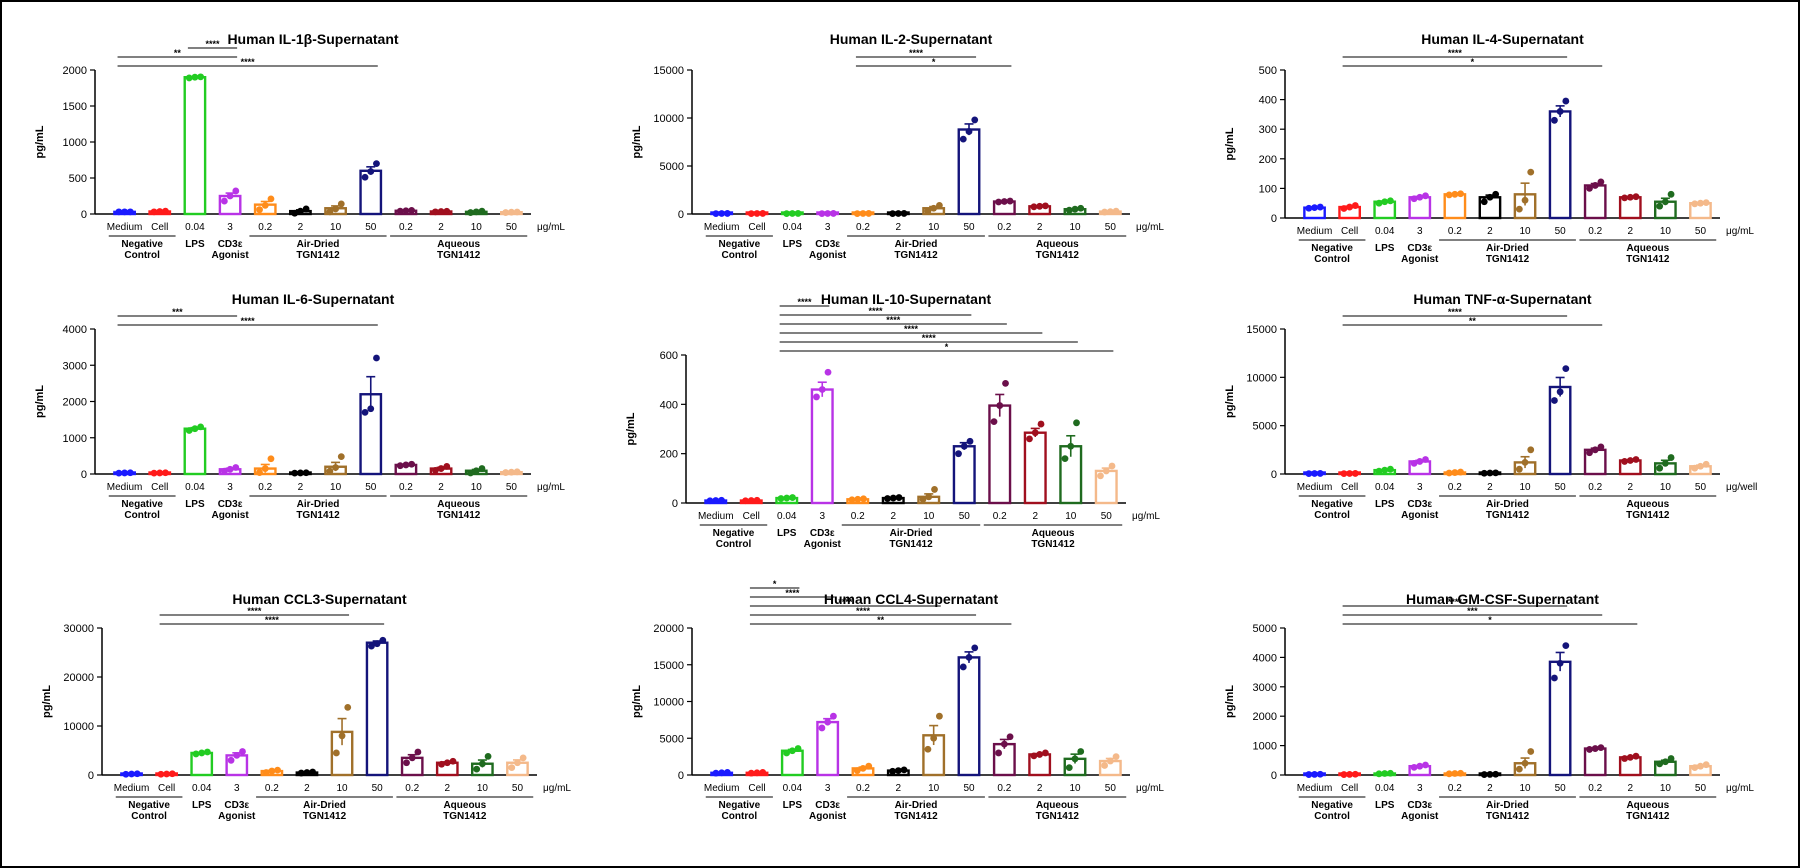  Describe the element at coordinates (934, 62) in the screenshot. I see `significance-label: *` at that location.